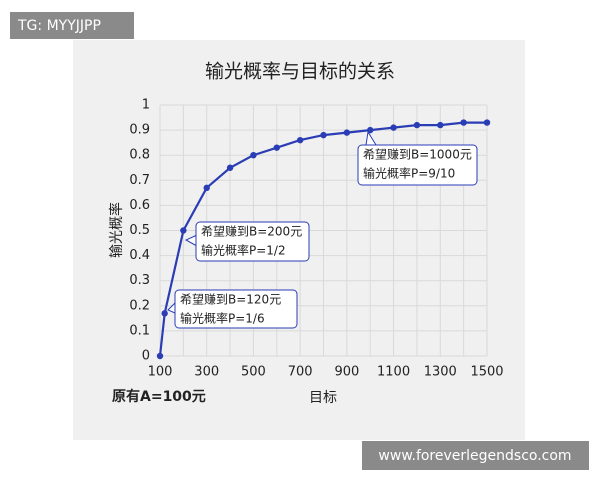 The height and width of the screenshot is (480, 600). Describe the element at coordinates (146, 356) in the screenshot. I see `y-tick-label: 0` at that location.